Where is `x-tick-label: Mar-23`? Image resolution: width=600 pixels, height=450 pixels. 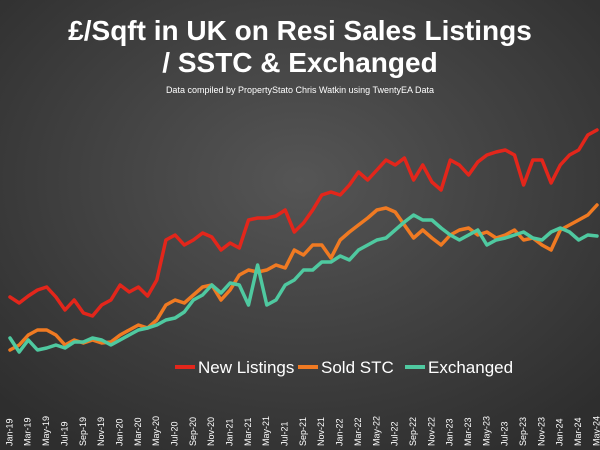
x-tick-label: Mar-23 is located at coordinates (468, 431).